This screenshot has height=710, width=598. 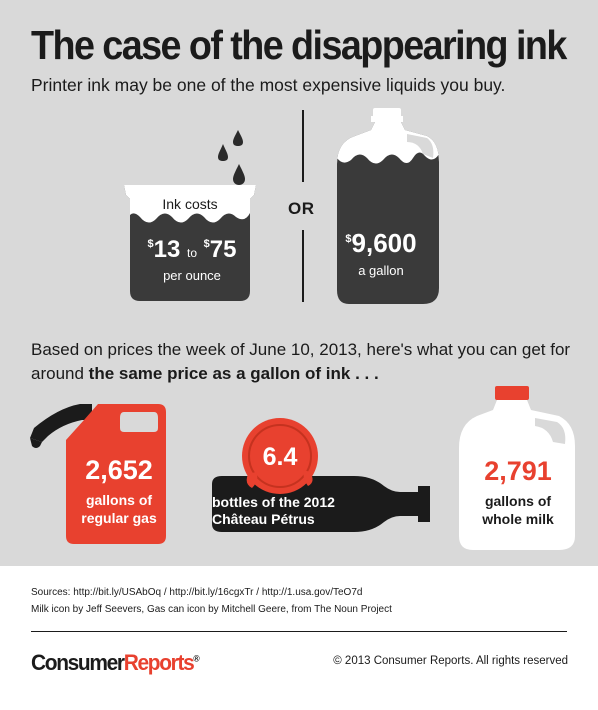 What do you see at coordinates (518, 501) in the screenshot?
I see `milk-label-line1: gallons of` at bounding box center [518, 501].